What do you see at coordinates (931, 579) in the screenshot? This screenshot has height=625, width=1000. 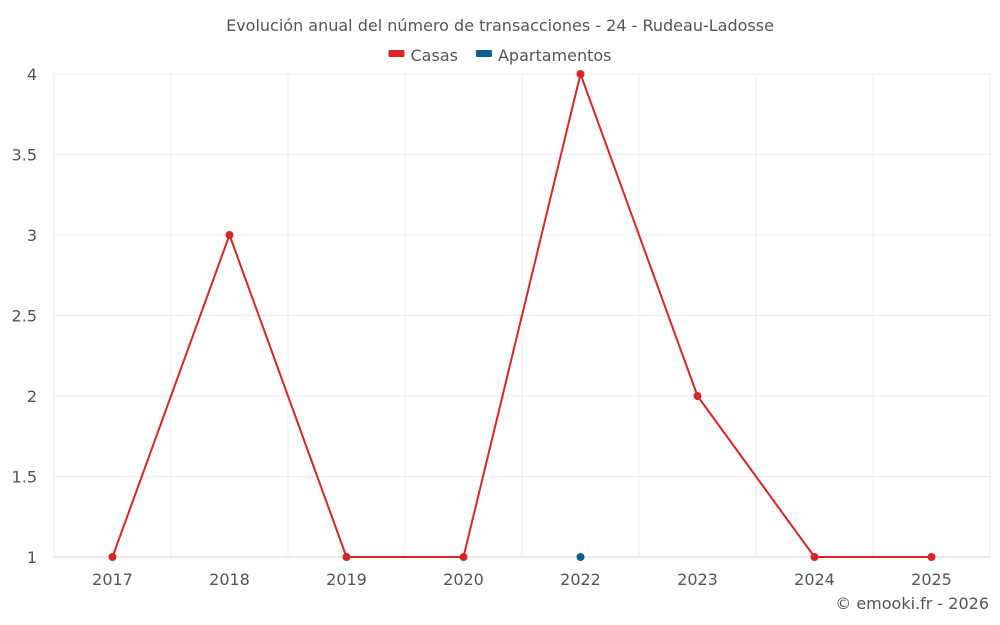 I see `x-tick-label: 2025` at bounding box center [931, 579].